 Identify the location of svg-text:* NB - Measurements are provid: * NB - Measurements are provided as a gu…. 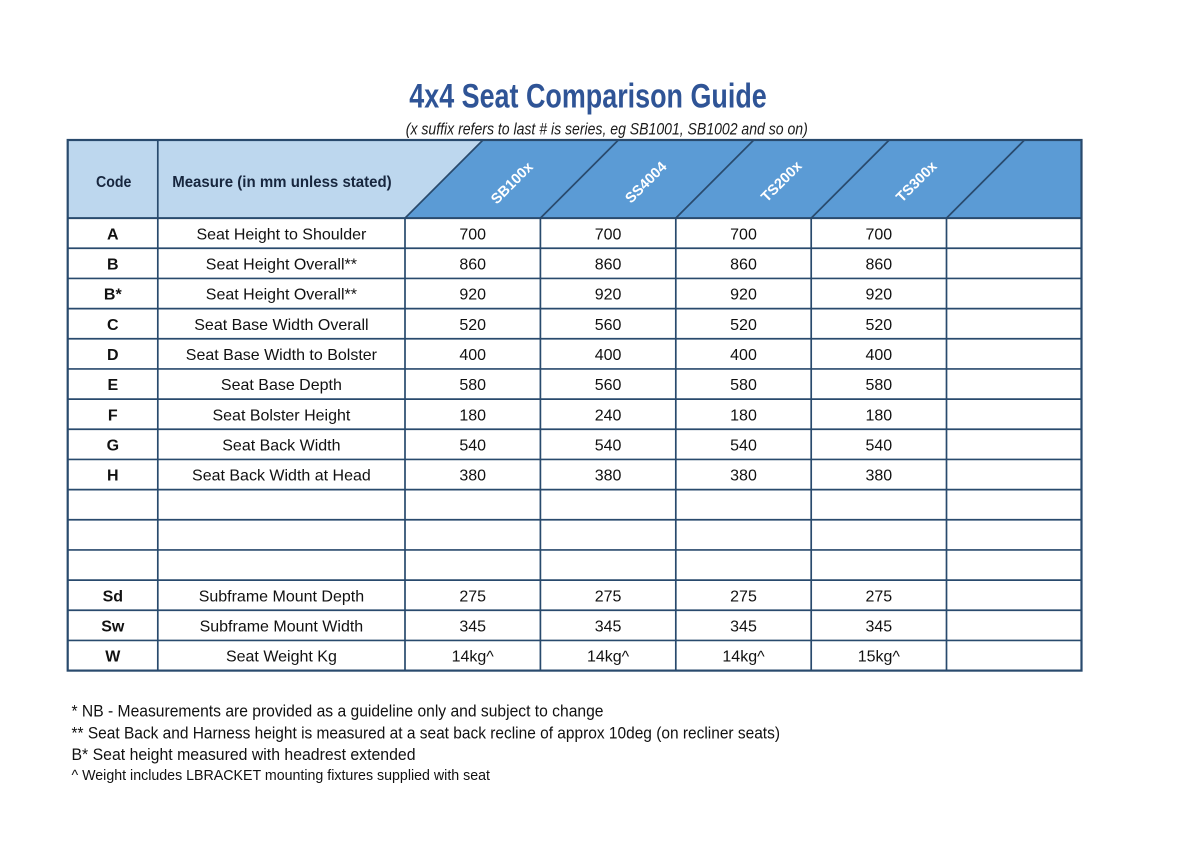
(338, 712).